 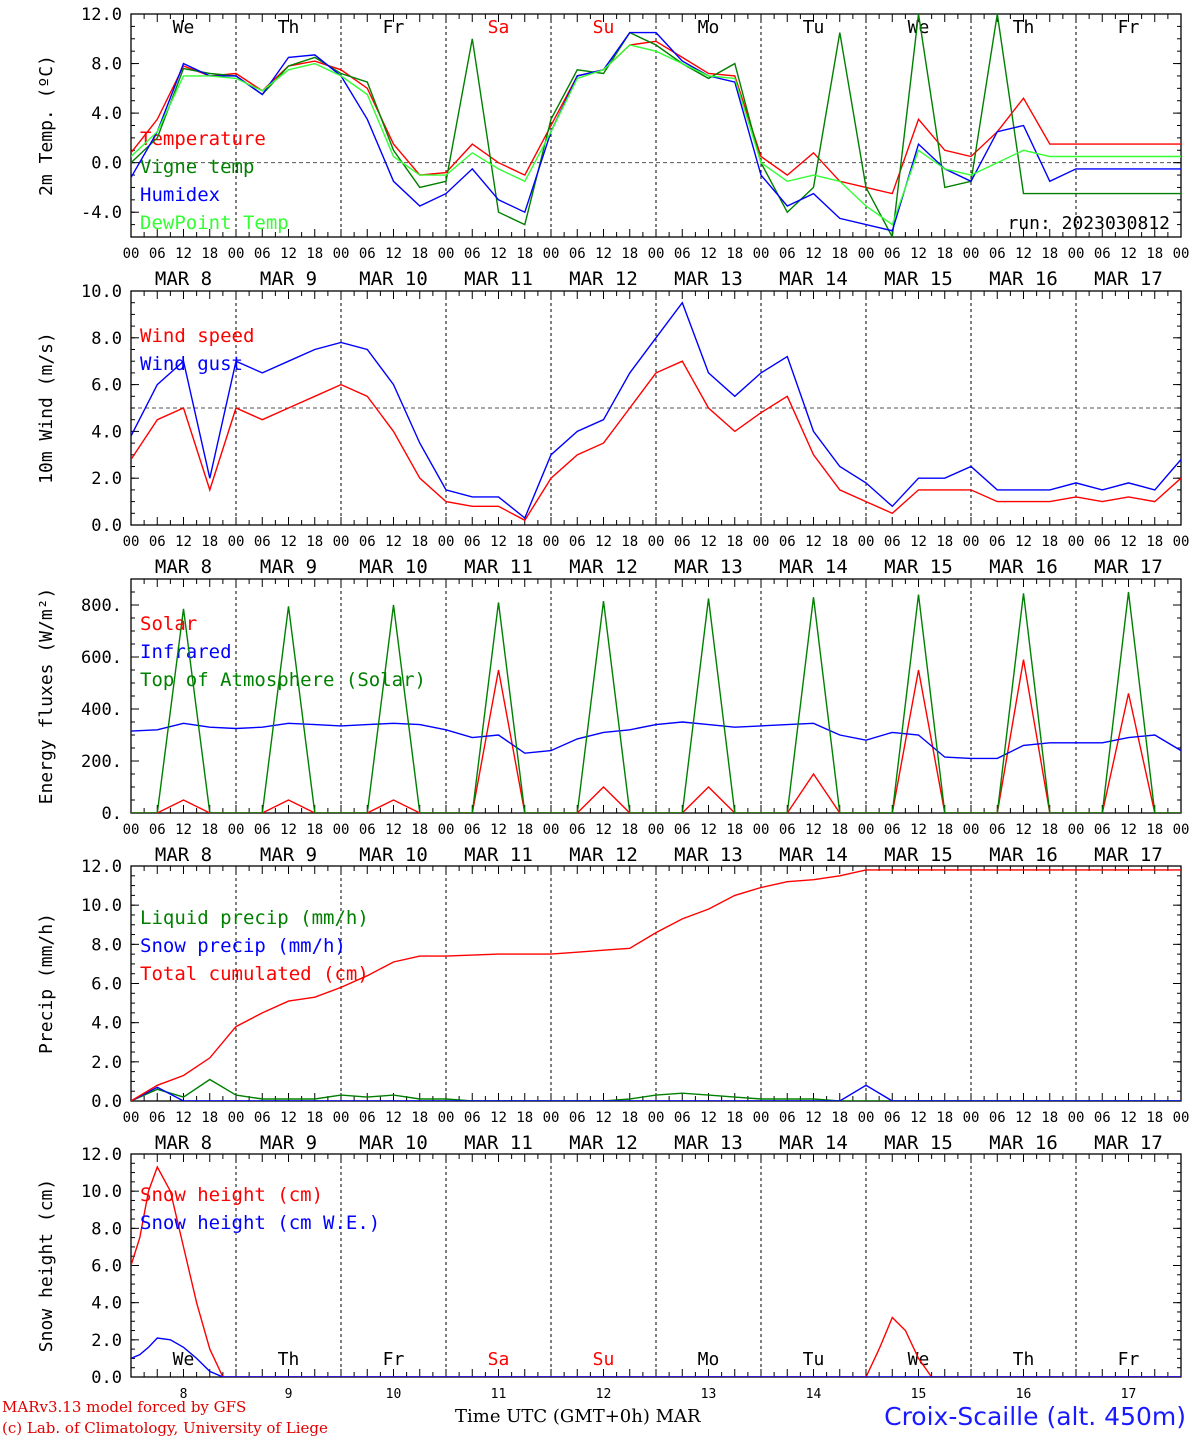 What do you see at coordinates (101, 292) in the screenshot?
I see `y-tick-label: 10.0` at bounding box center [101, 292].